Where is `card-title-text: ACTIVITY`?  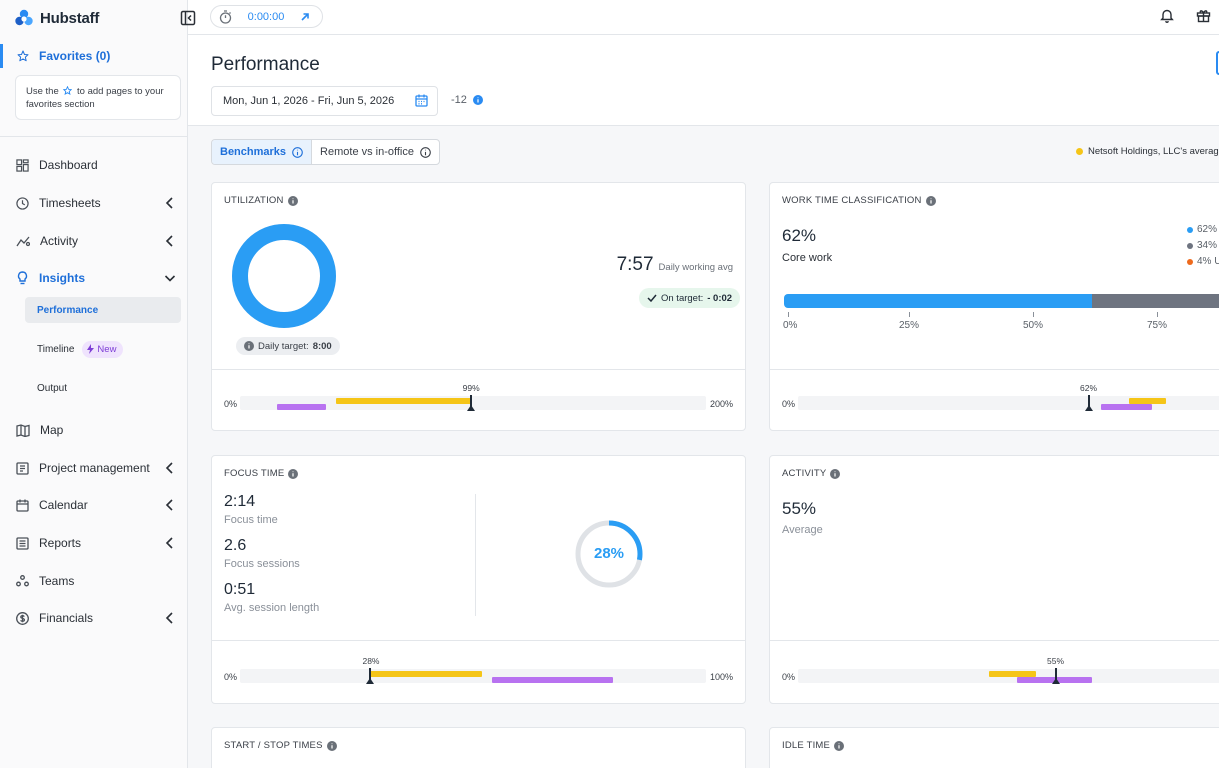 card-title-text: ACTIVITY is located at coordinates (804, 473).